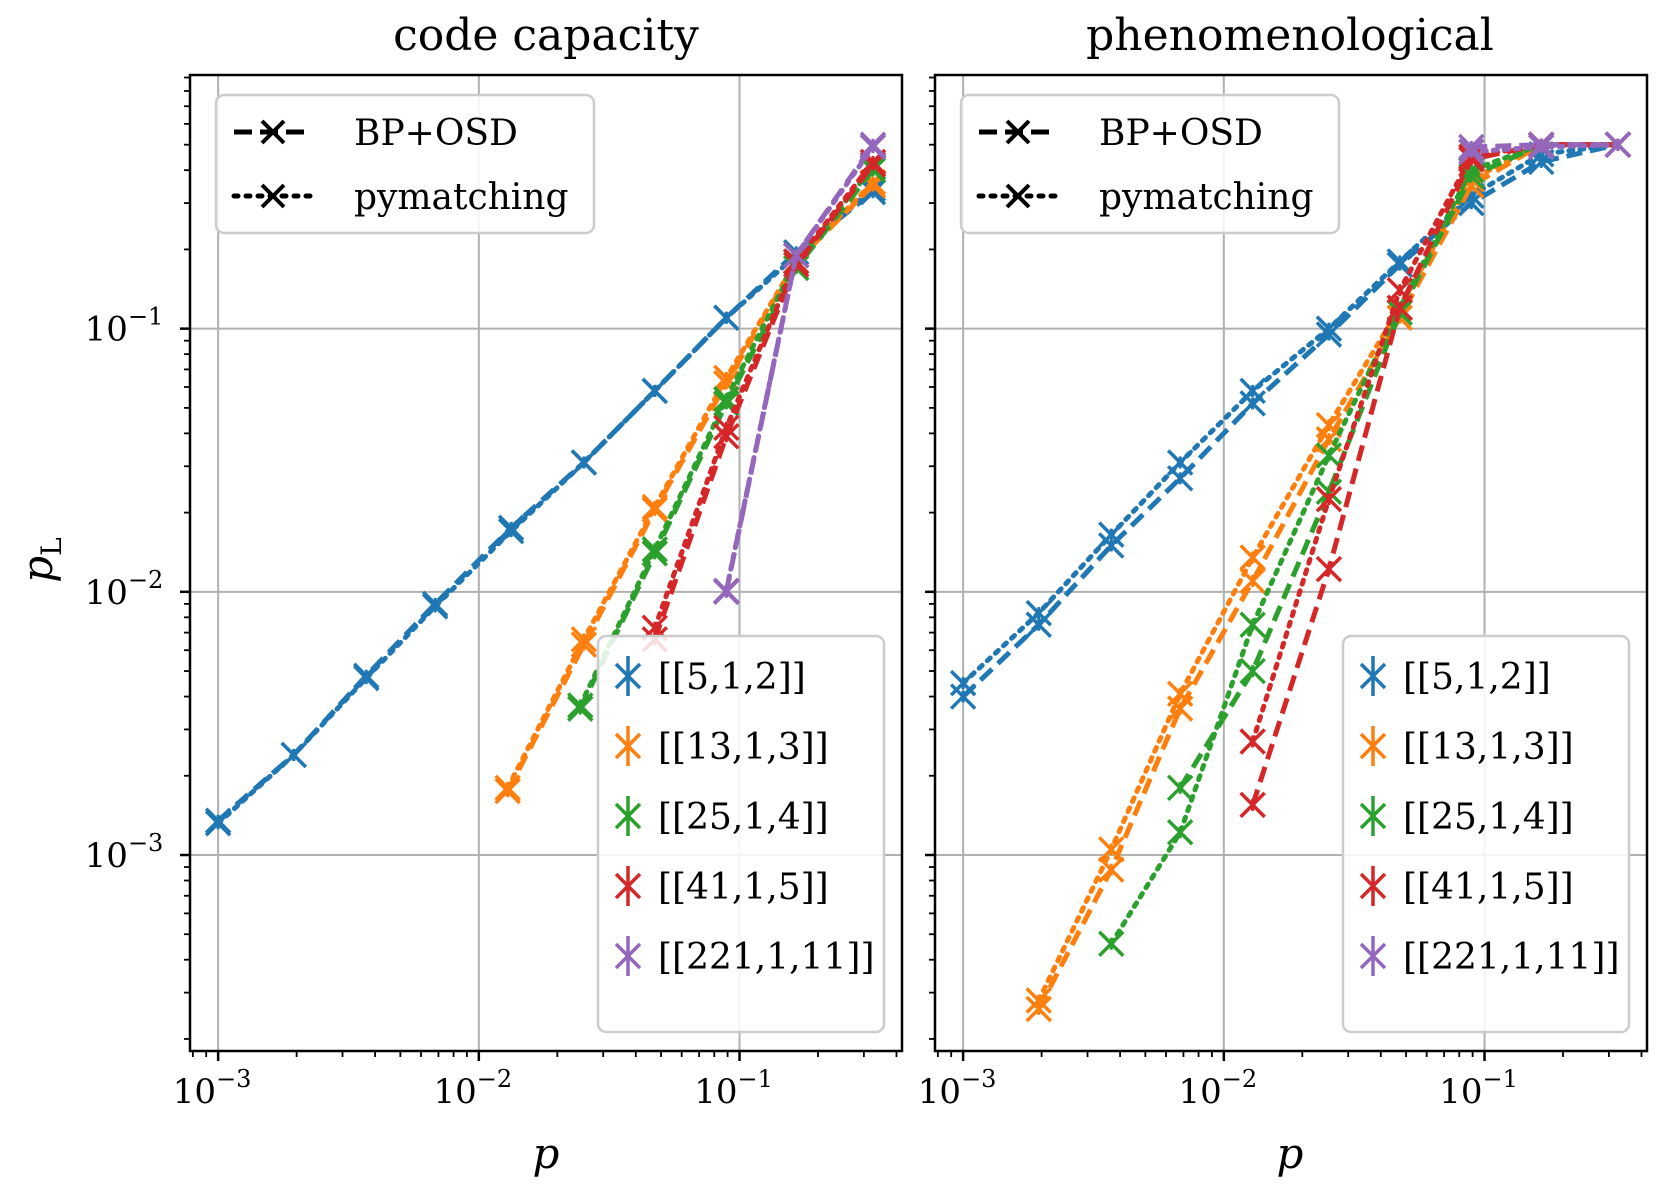 The image size is (1660, 1184). What do you see at coordinates (546, 35) in the screenshot?
I see `panel-title: code capacity` at bounding box center [546, 35].